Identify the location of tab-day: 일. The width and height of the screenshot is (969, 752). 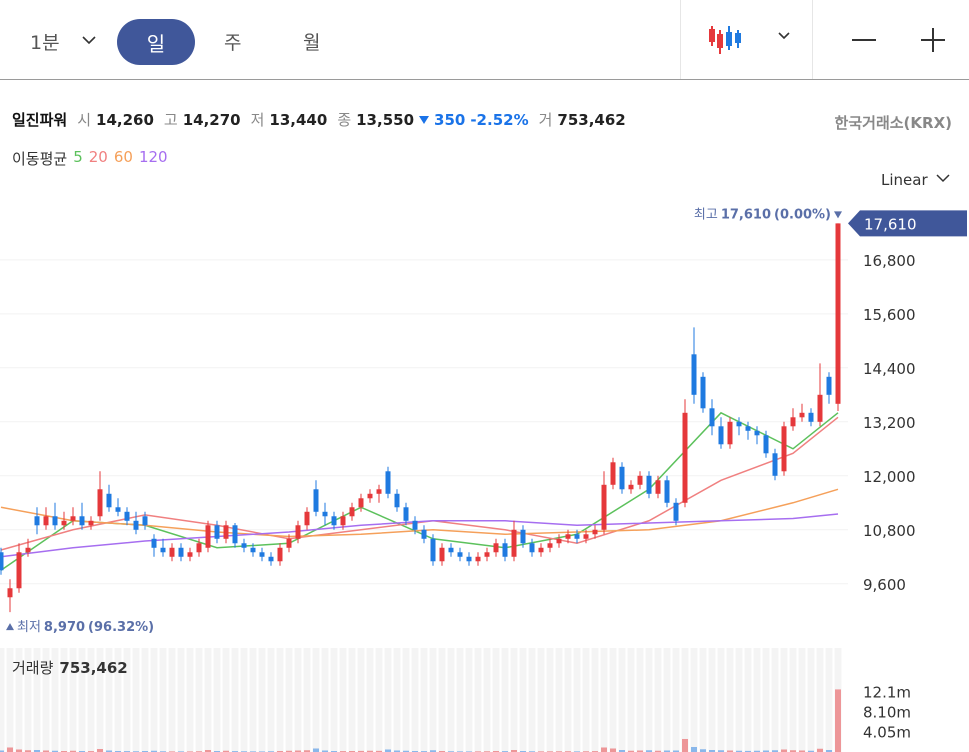
(156, 42).